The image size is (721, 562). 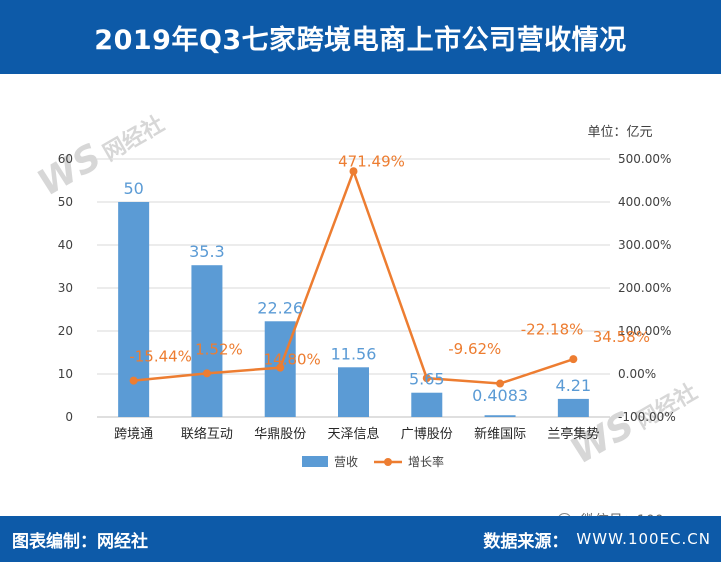 What do you see at coordinates (65, 159) in the screenshot?
I see `y-left-tick-label: 60` at bounding box center [65, 159].